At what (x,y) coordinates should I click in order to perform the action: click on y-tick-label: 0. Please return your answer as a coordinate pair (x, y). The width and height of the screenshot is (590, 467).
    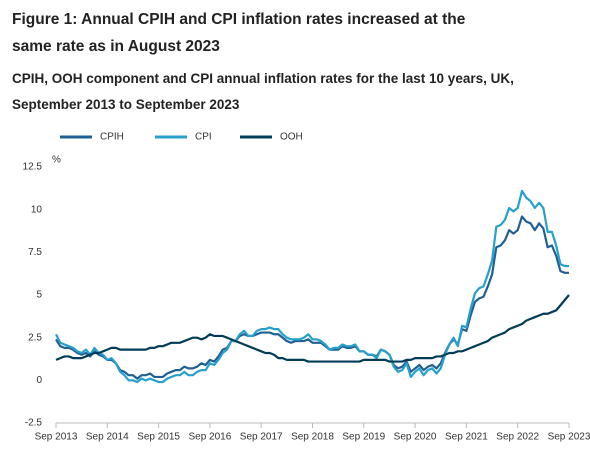
    Looking at the image, I should click on (39, 380).